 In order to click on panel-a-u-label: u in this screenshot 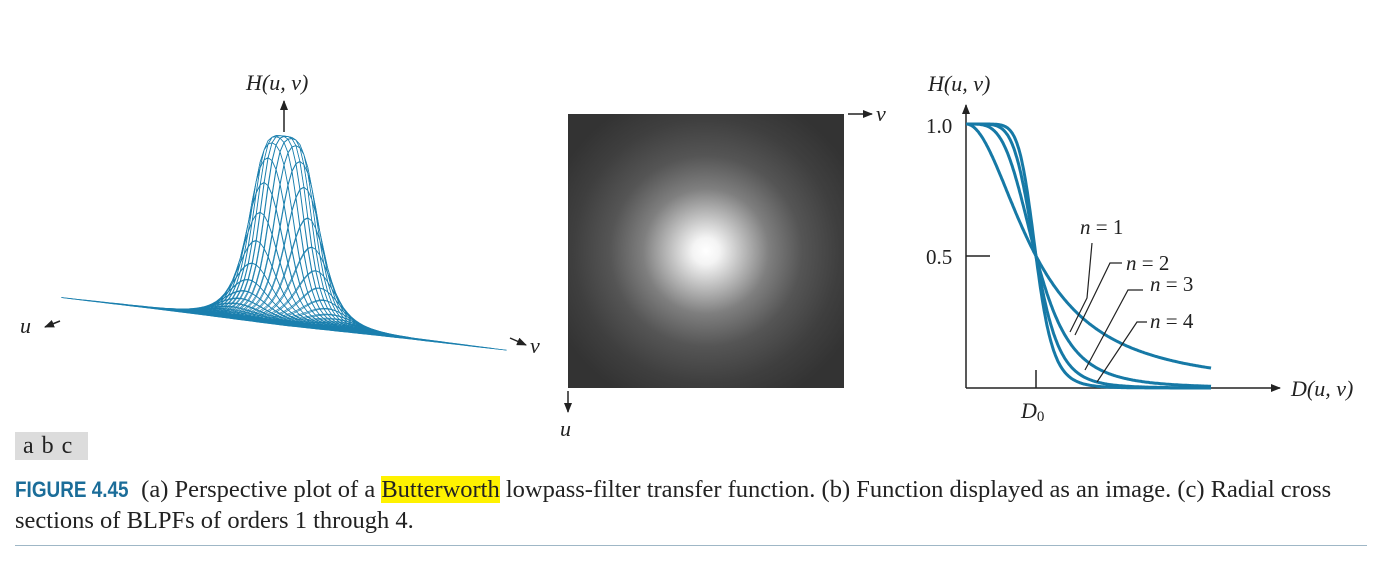, I will do `click(25, 325)`.